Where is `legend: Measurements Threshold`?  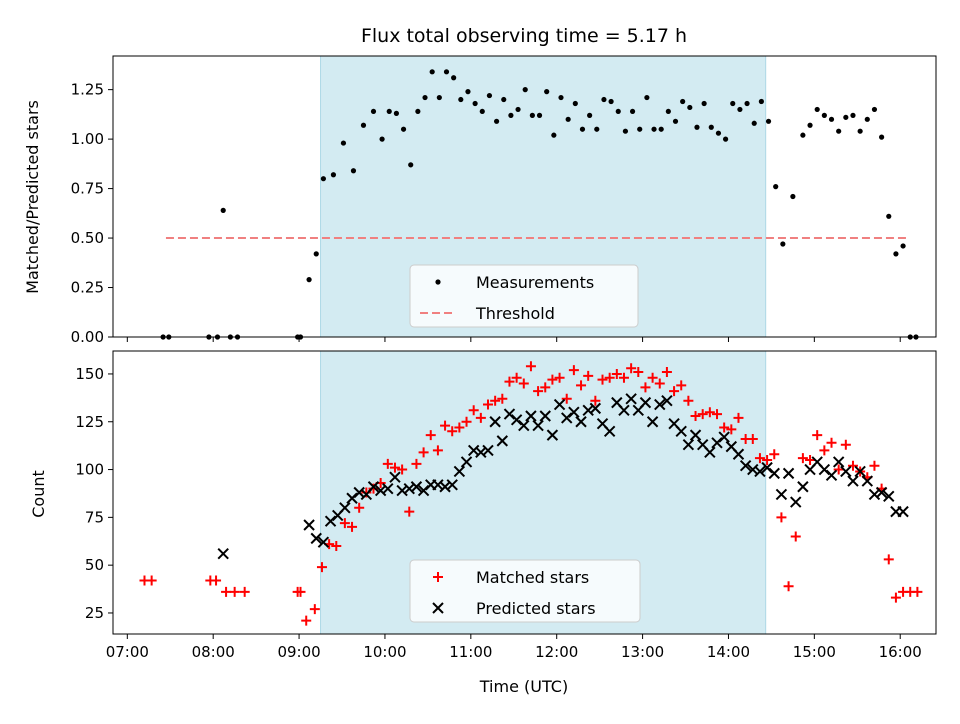
legend: Measurements Threshold is located at coordinates (524, 296).